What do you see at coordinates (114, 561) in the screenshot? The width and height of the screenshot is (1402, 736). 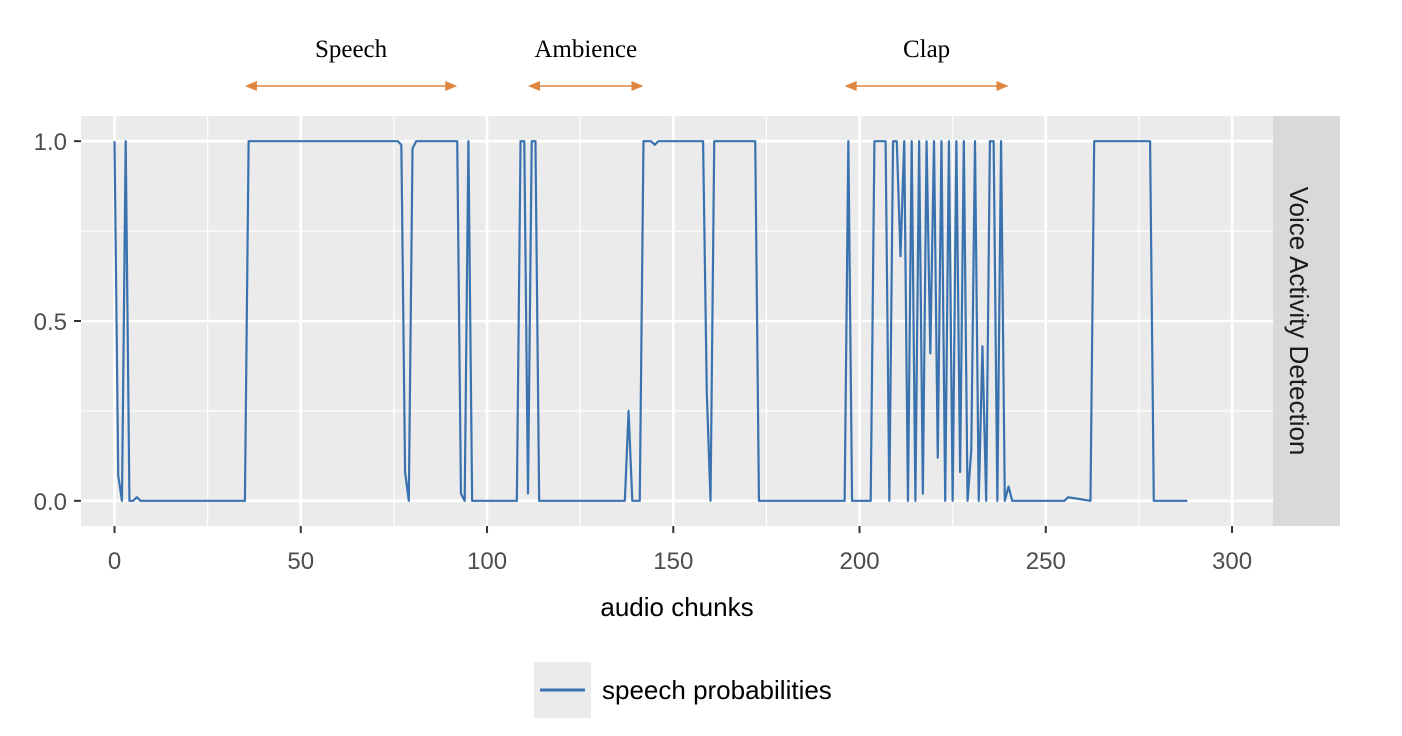 I see `x-tick-label: 0` at bounding box center [114, 561].